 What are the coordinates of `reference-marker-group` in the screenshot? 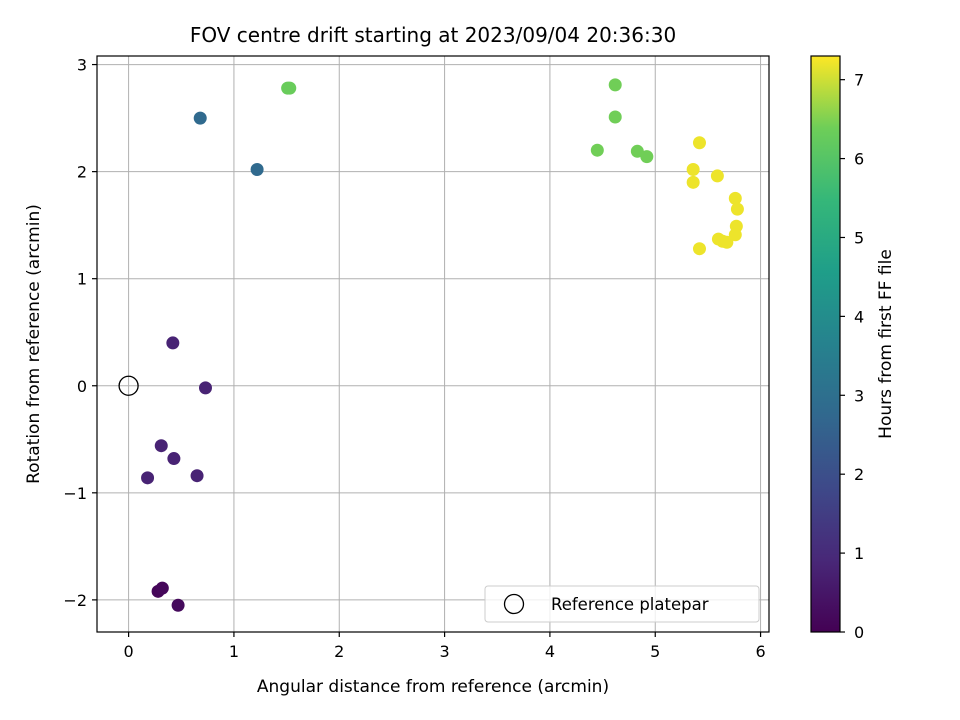 It's located at (128, 385).